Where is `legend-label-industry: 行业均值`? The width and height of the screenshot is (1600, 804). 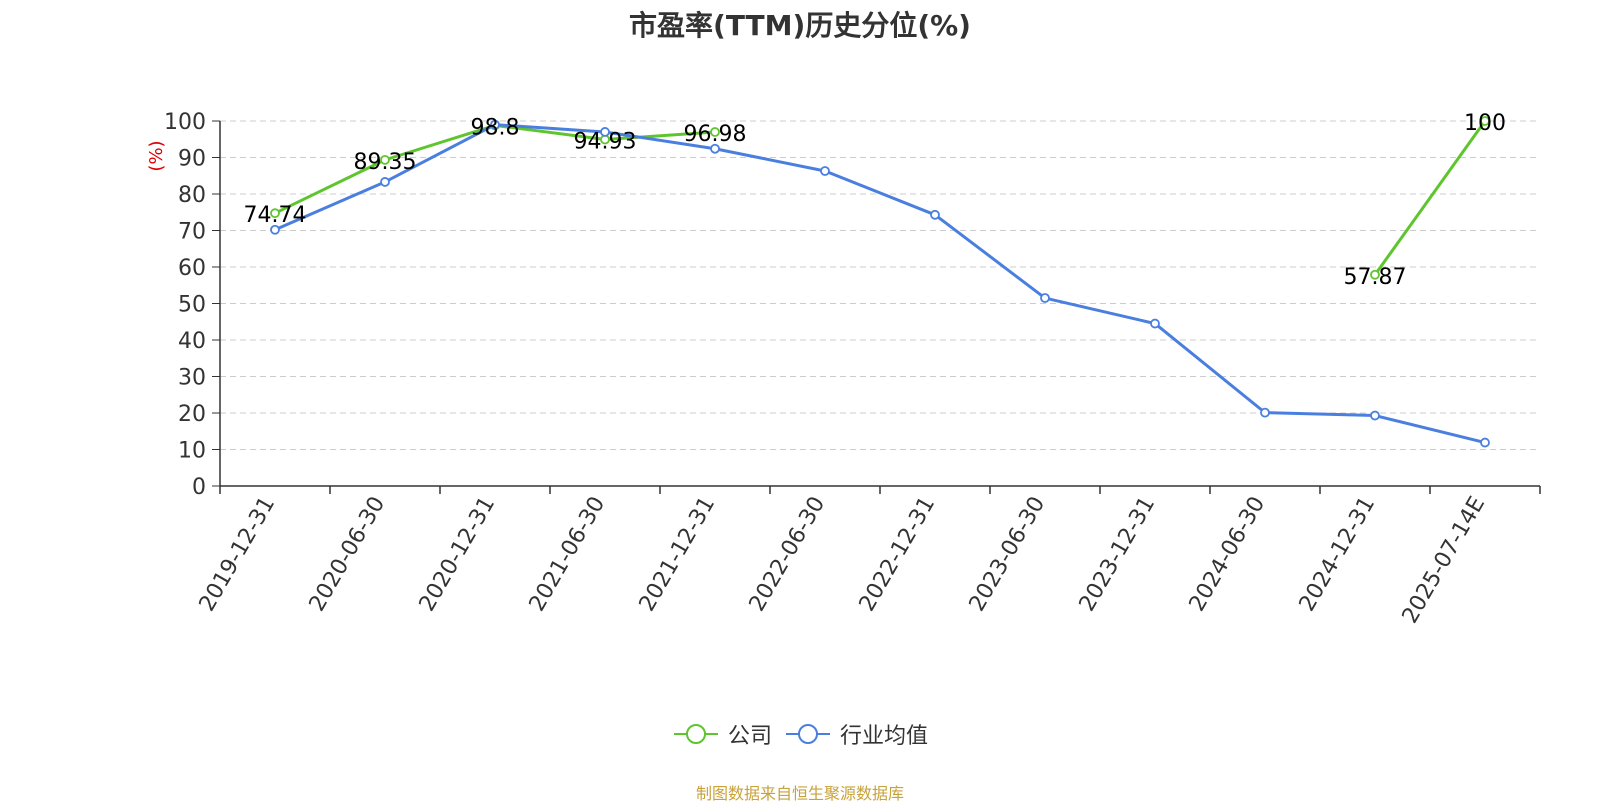
legend-label-industry: 行业均值 is located at coordinates (884, 736).